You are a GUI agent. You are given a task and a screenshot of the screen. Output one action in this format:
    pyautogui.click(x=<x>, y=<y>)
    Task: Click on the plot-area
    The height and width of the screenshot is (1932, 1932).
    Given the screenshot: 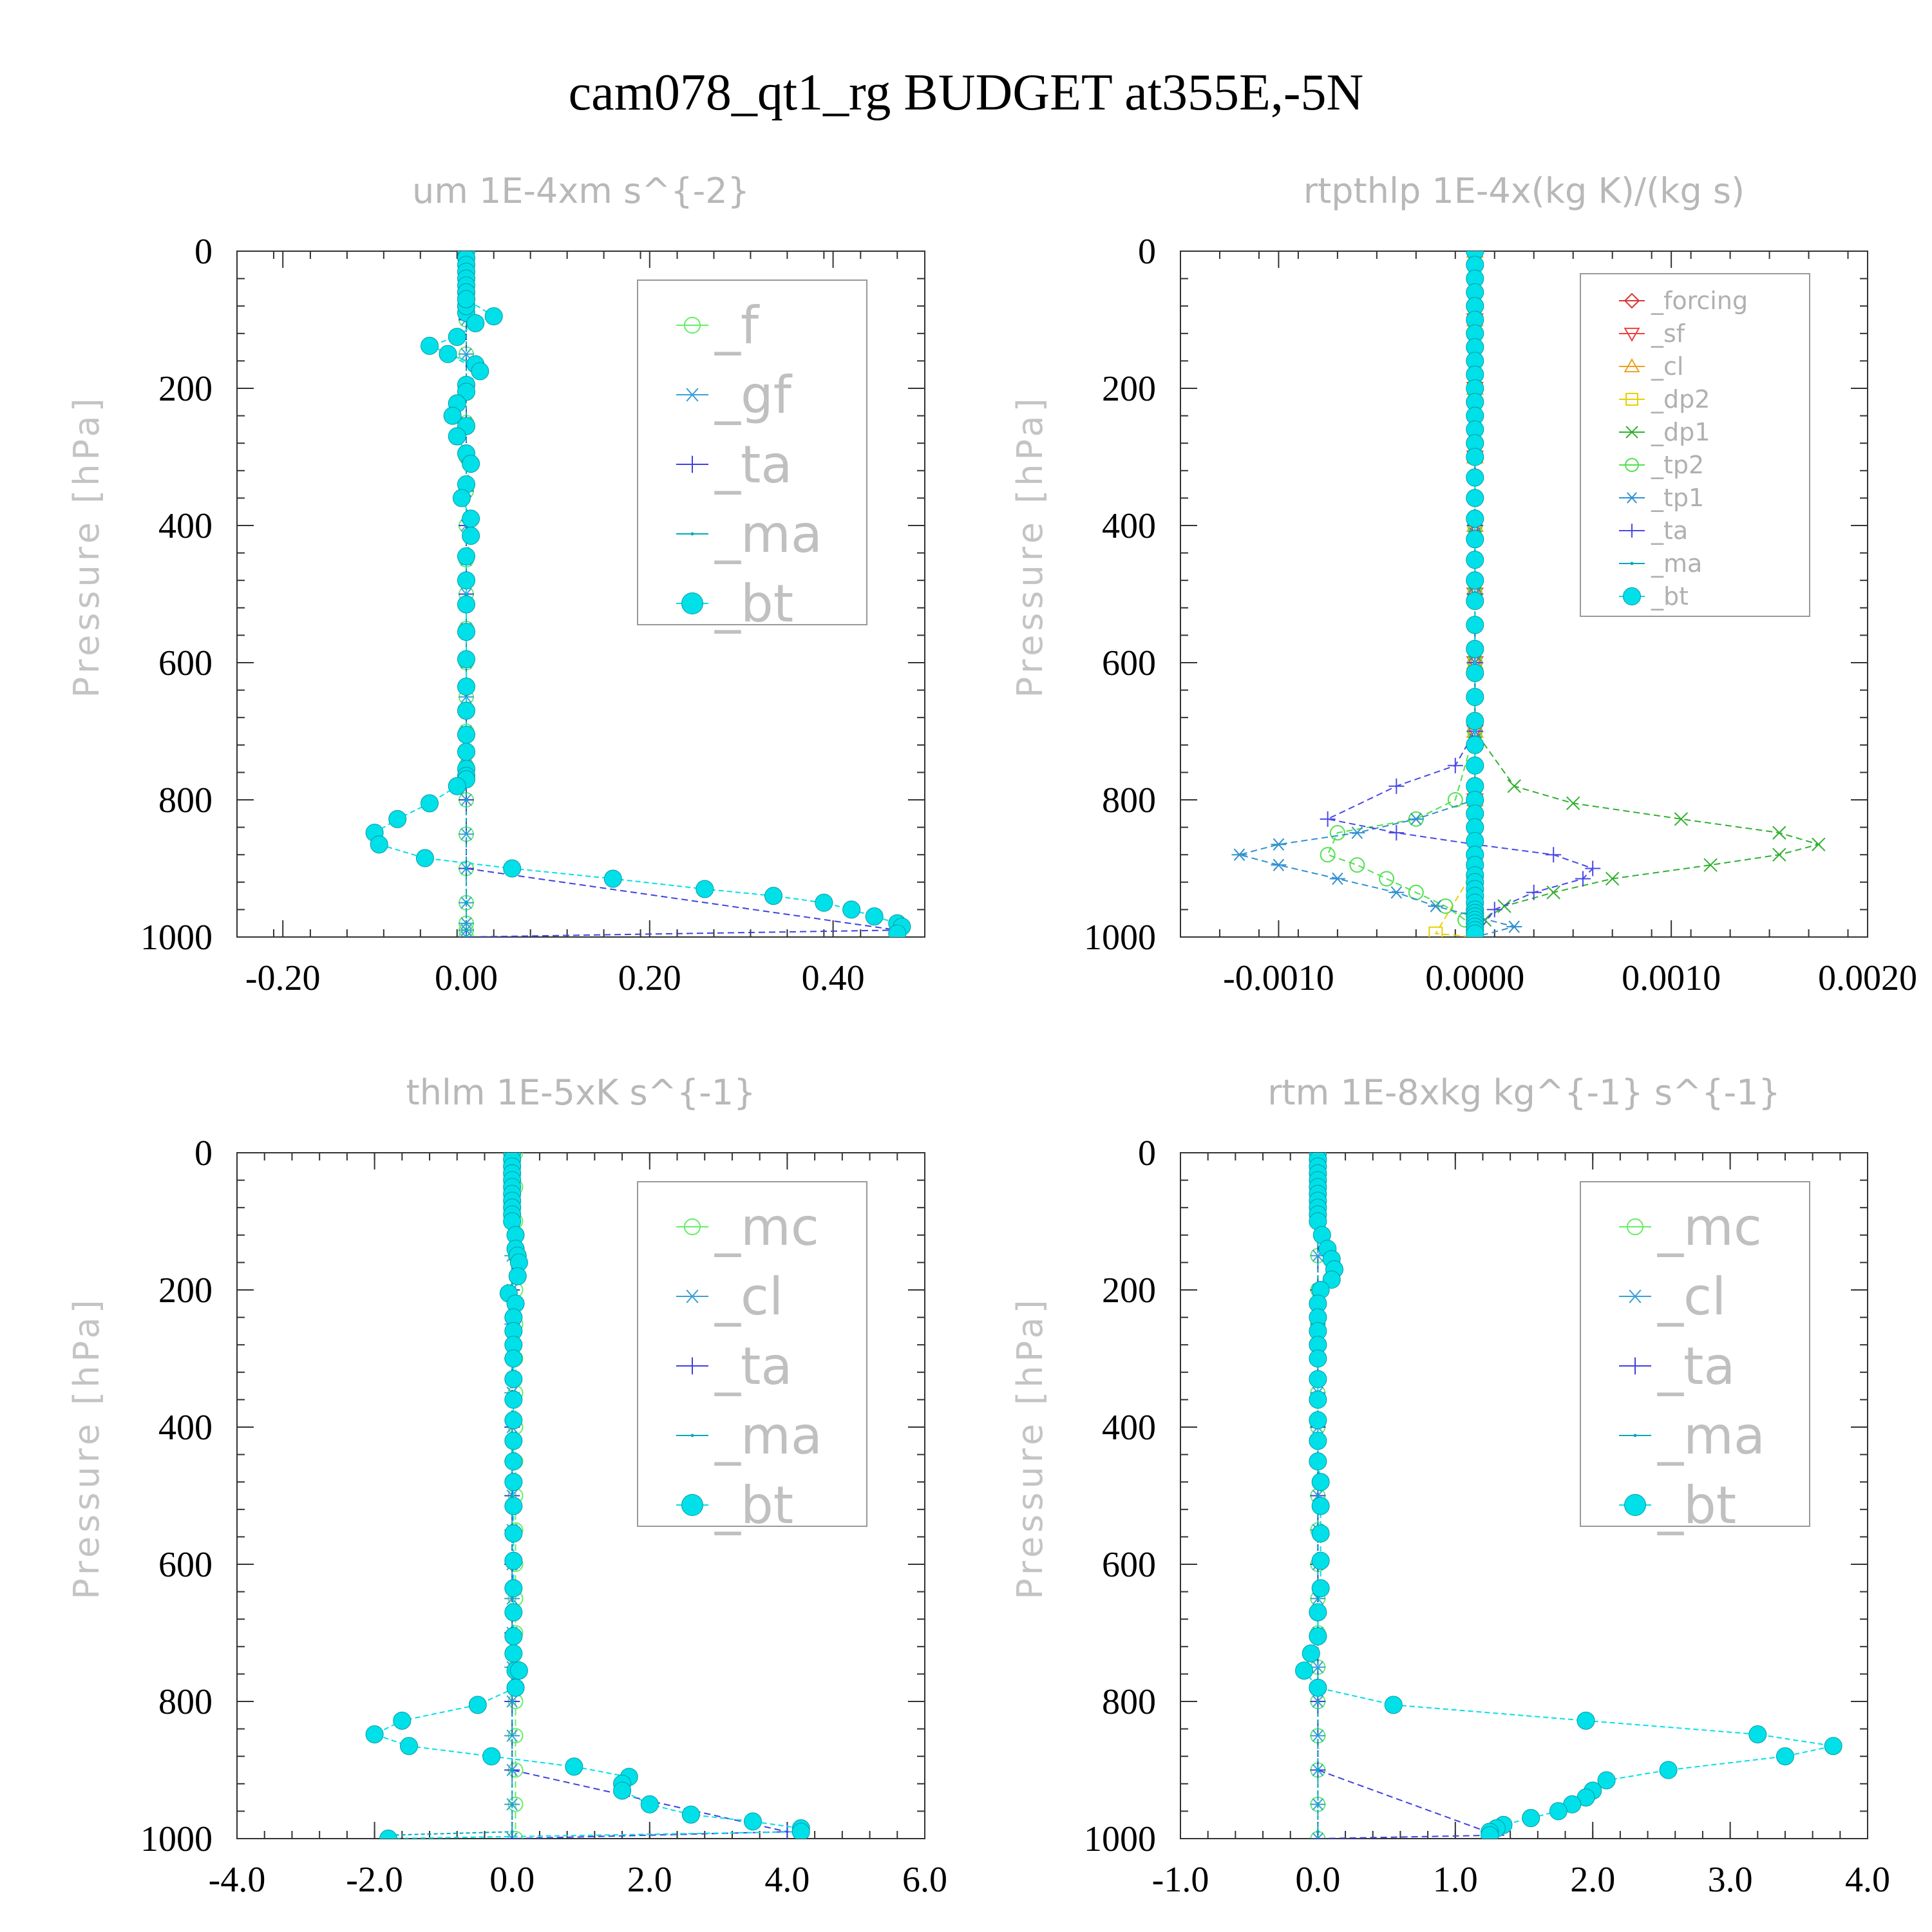 What is the action you would take?
    pyautogui.click(x=587, y=1496)
    